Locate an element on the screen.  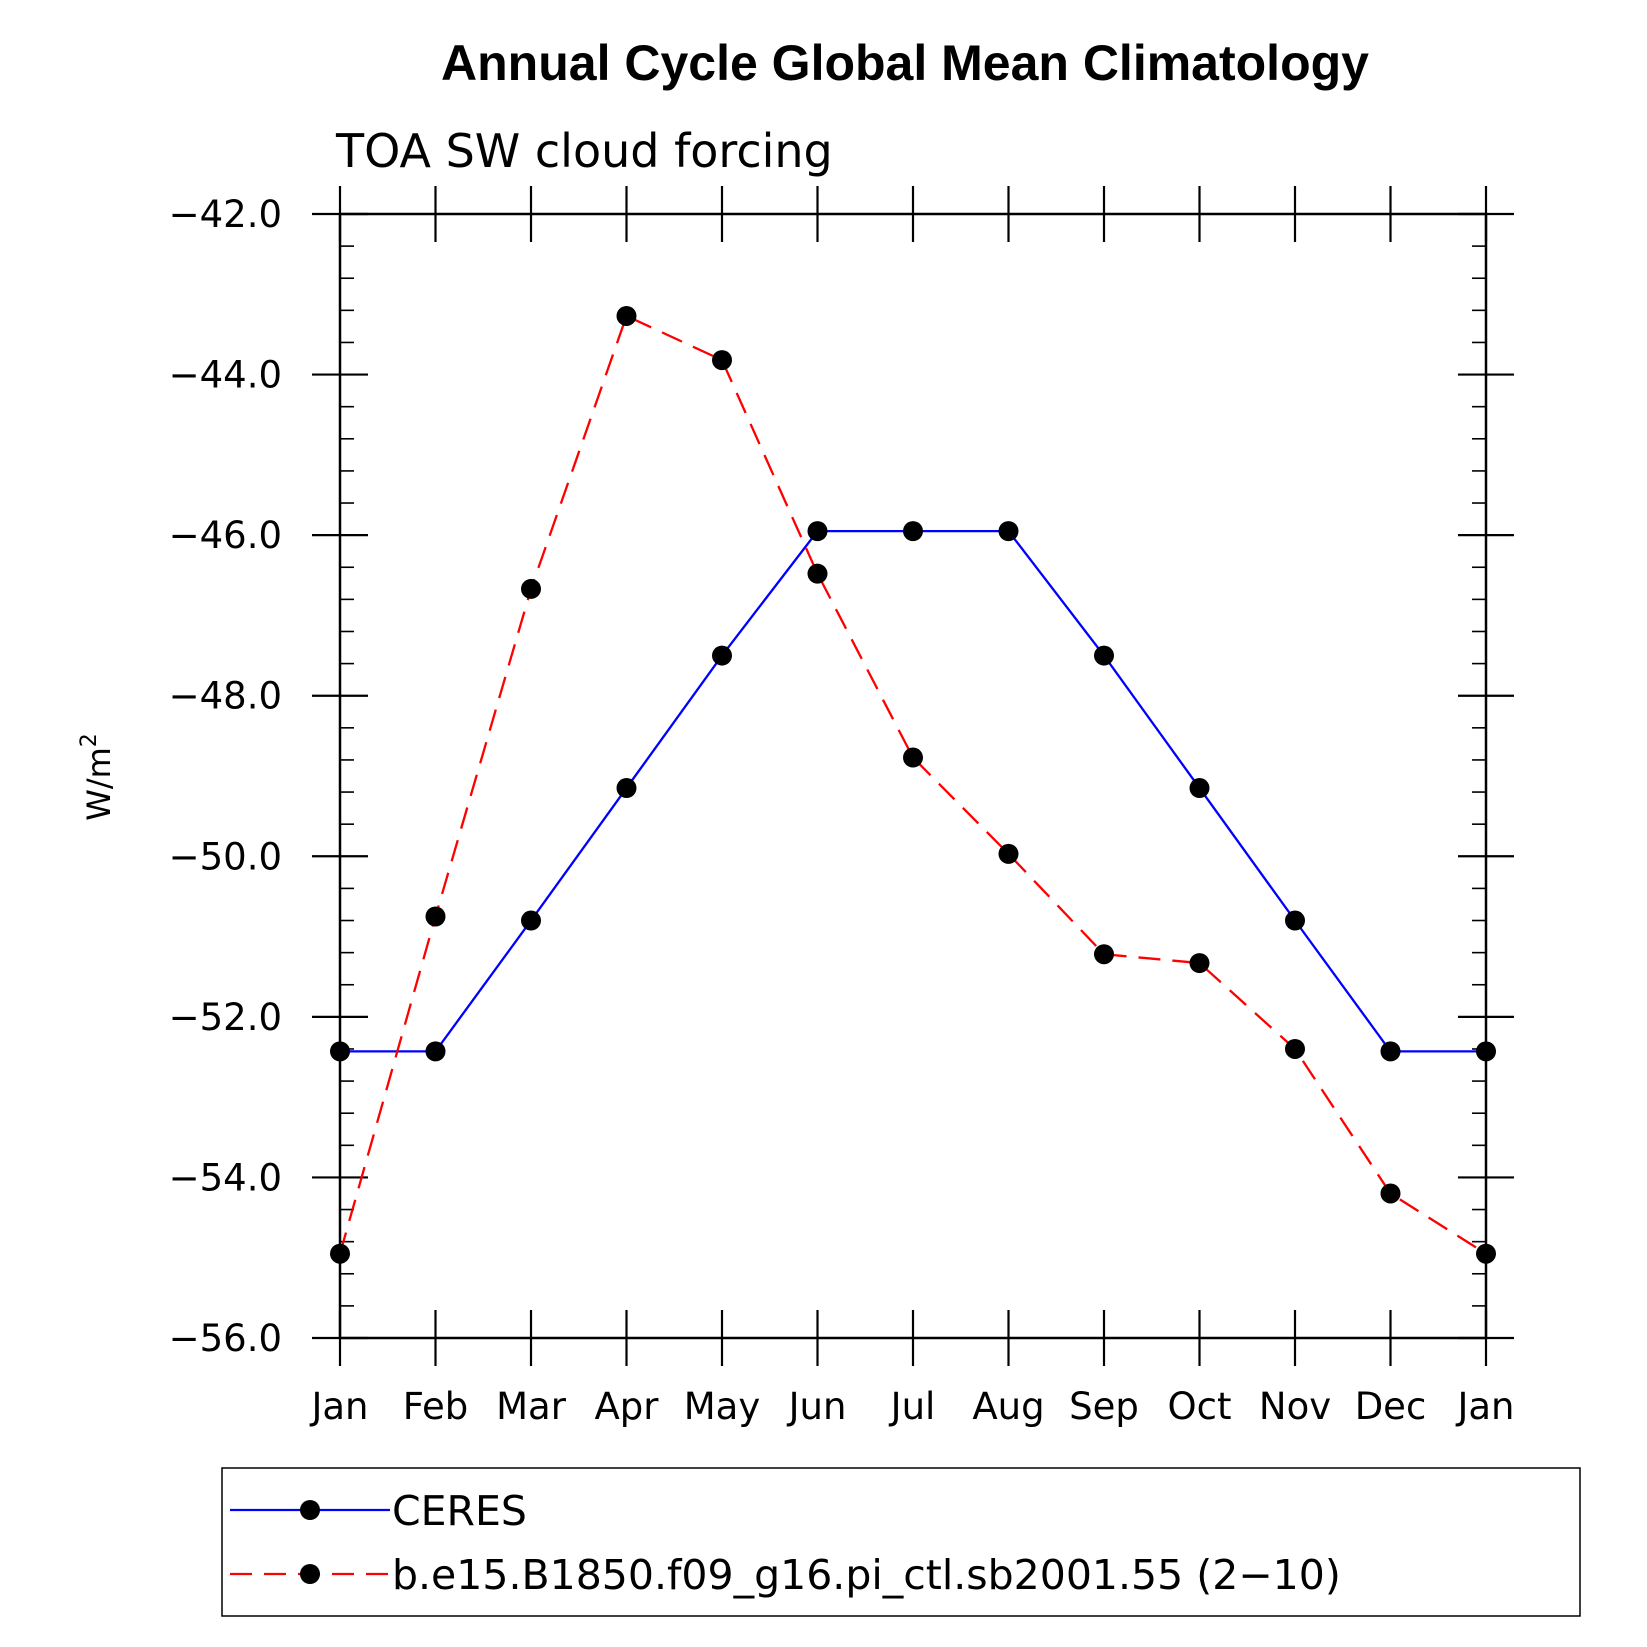
x-tick-label: Oct is located at coordinates (1200, 1406).